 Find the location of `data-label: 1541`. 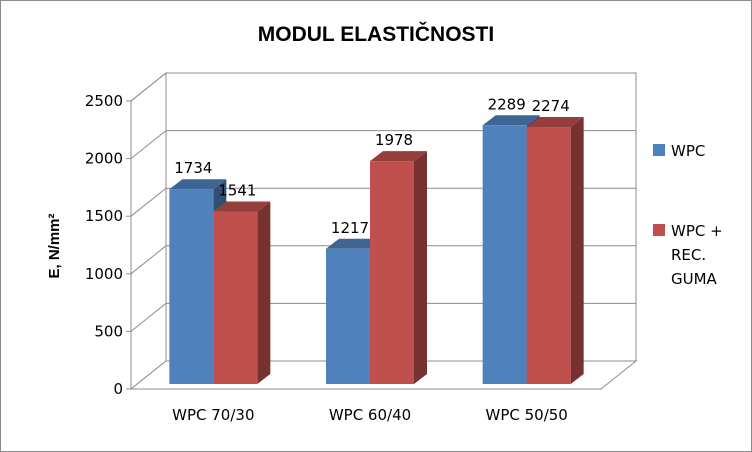

data-label: 1541 is located at coordinates (237, 190).